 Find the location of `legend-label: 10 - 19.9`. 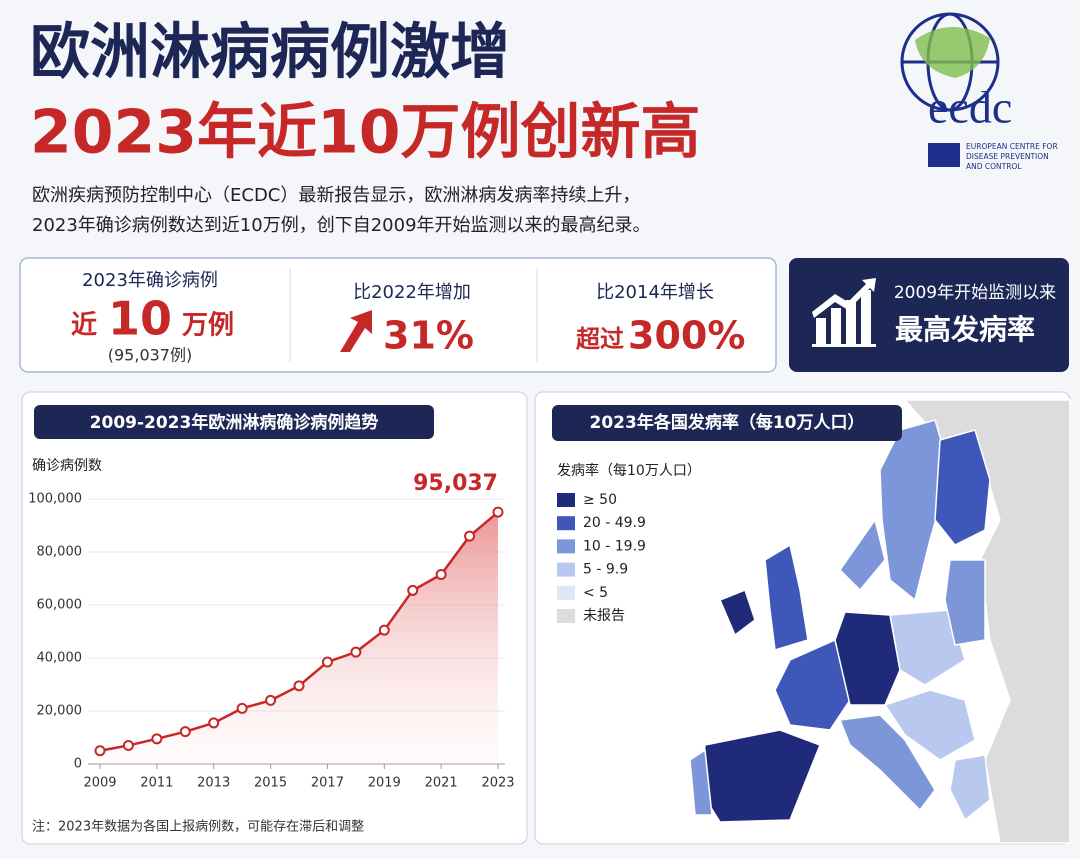

legend-label: 10 - 19.9 is located at coordinates (614, 546).